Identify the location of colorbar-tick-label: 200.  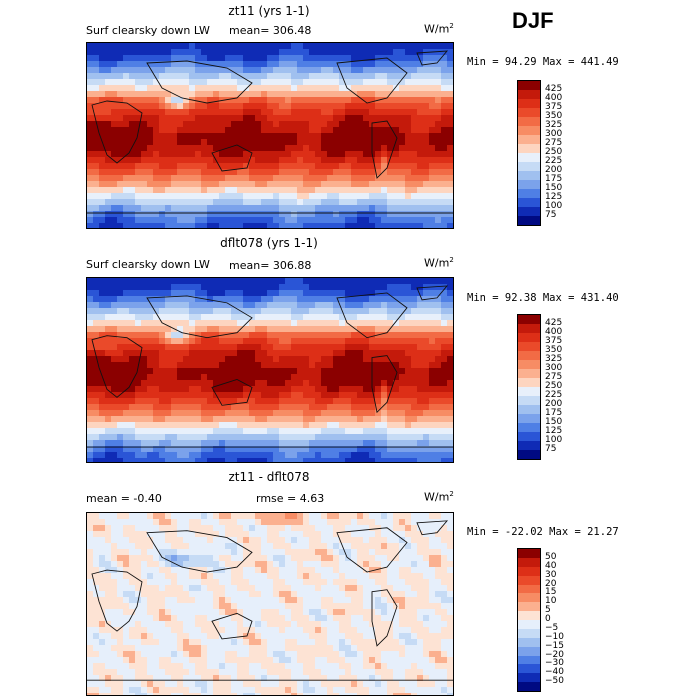
(554, 404).